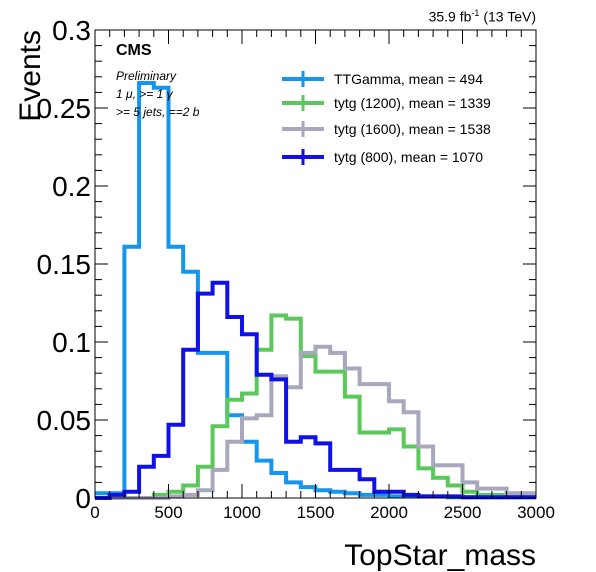  Describe the element at coordinates (242, 512) in the screenshot. I see `x-tick-label: 1000` at that location.